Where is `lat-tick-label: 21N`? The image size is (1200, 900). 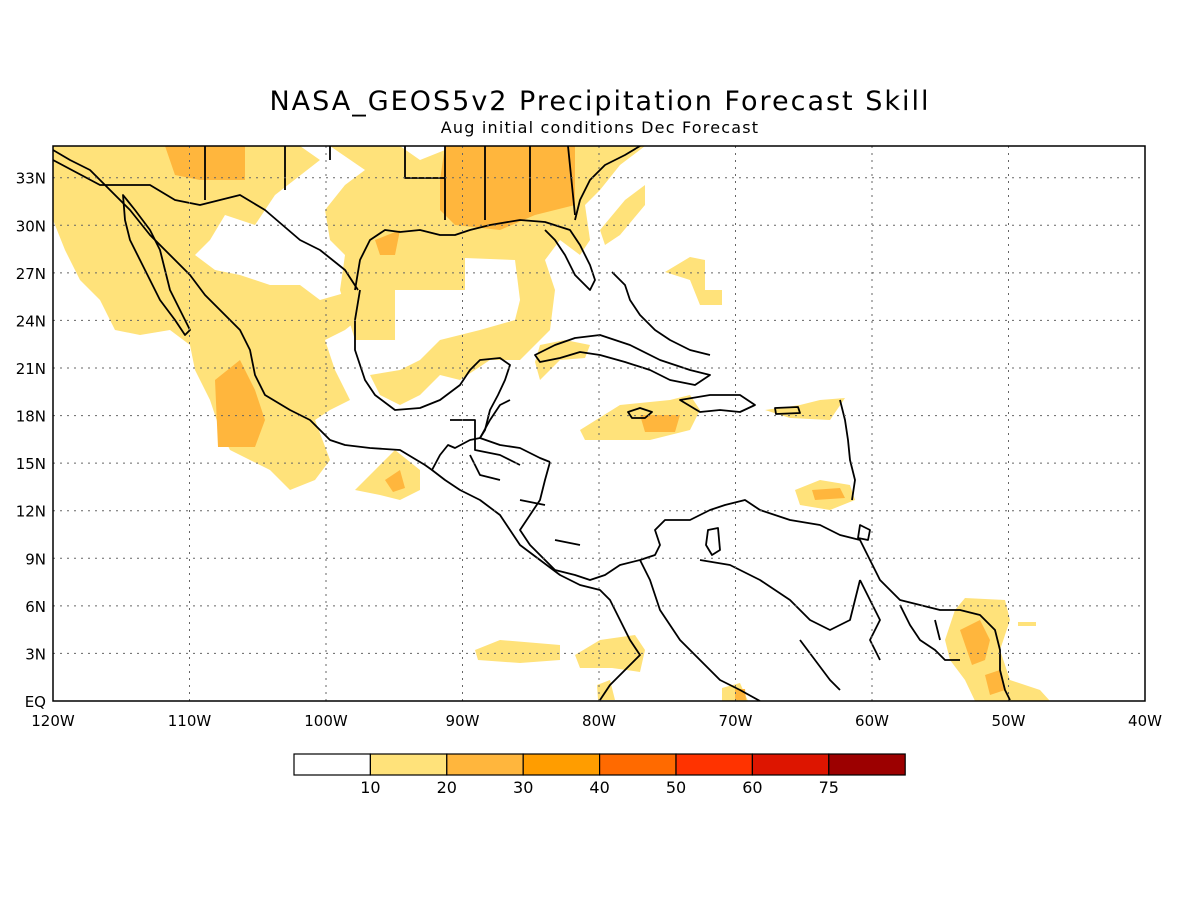
lat-tick-label: 21N is located at coordinates (31, 369).